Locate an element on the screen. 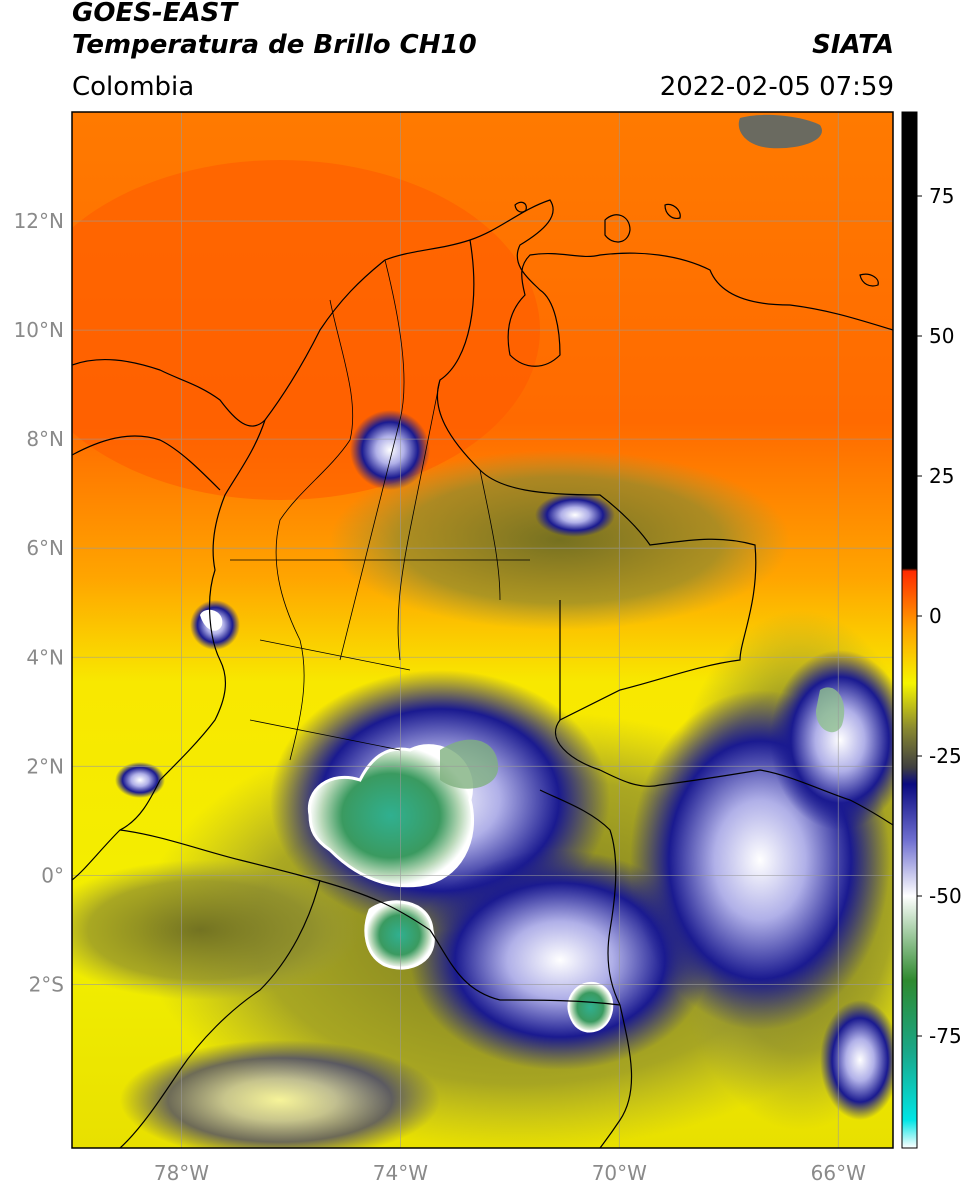 Image resolution: width=966 pixels, height=1190 pixels. colorbar-frame is located at coordinates (909, 630).